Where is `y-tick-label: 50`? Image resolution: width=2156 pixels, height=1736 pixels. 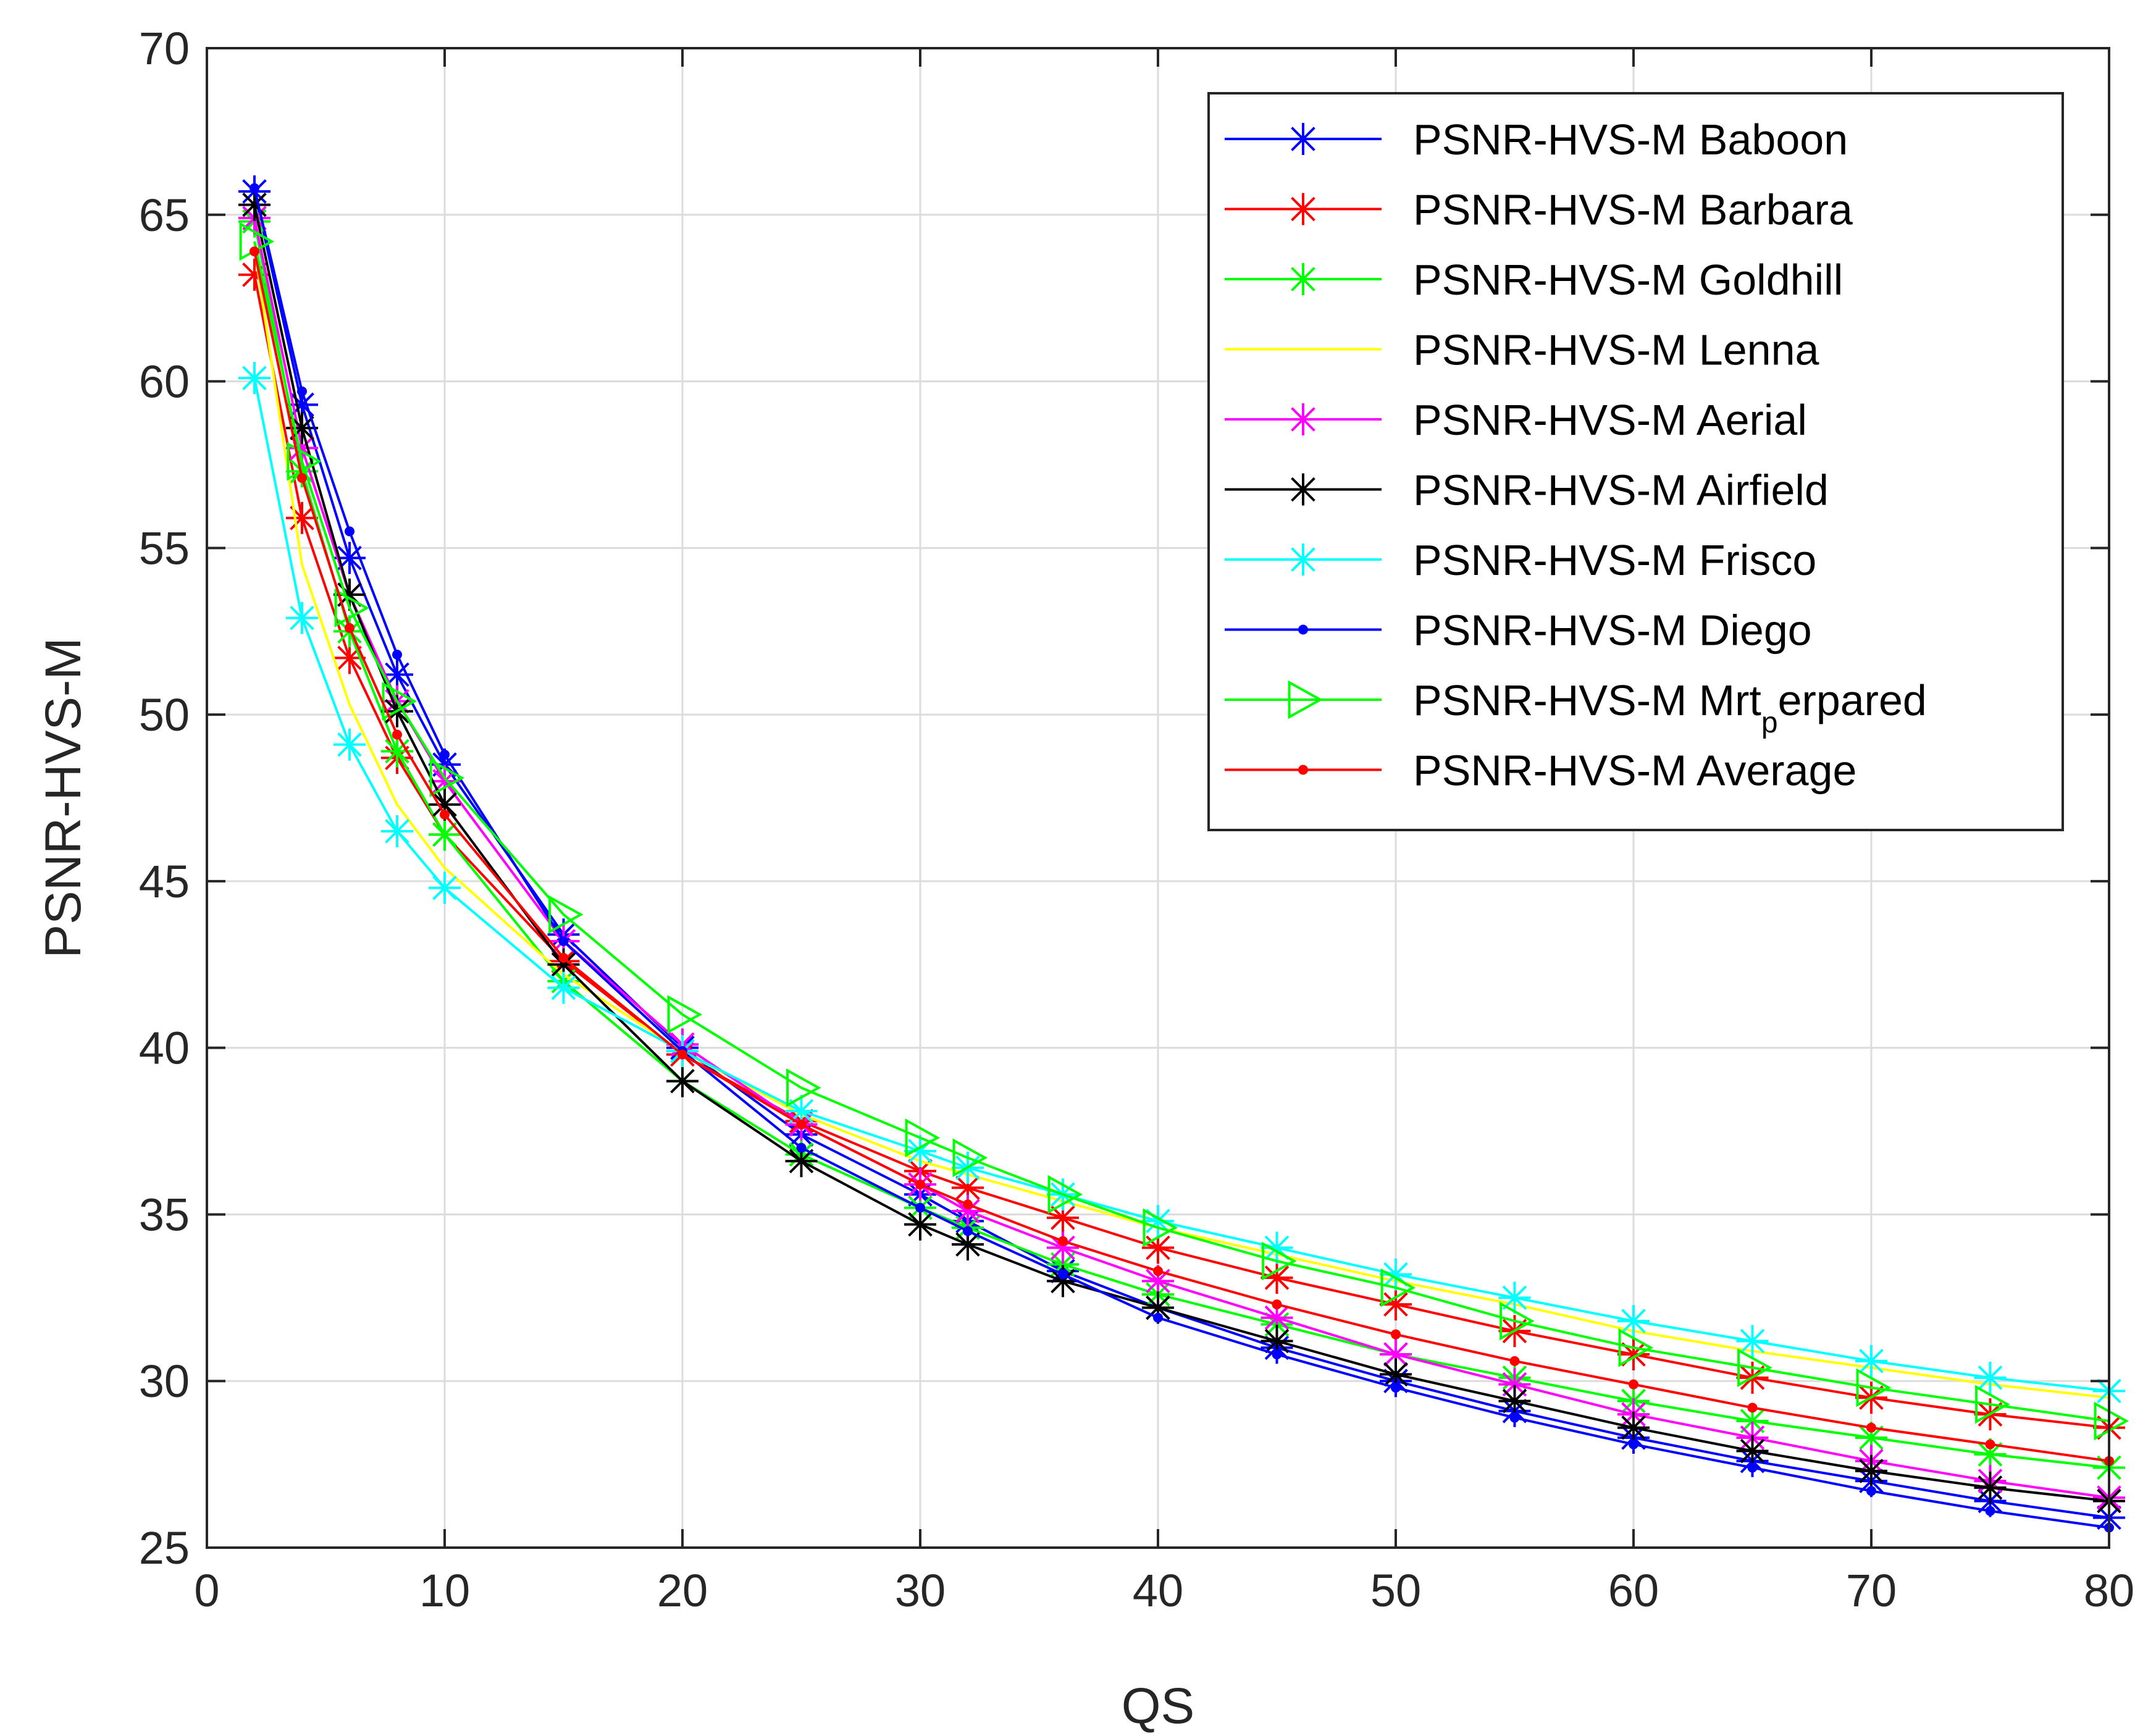
y-tick-label: 50 is located at coordinates (164, 715).